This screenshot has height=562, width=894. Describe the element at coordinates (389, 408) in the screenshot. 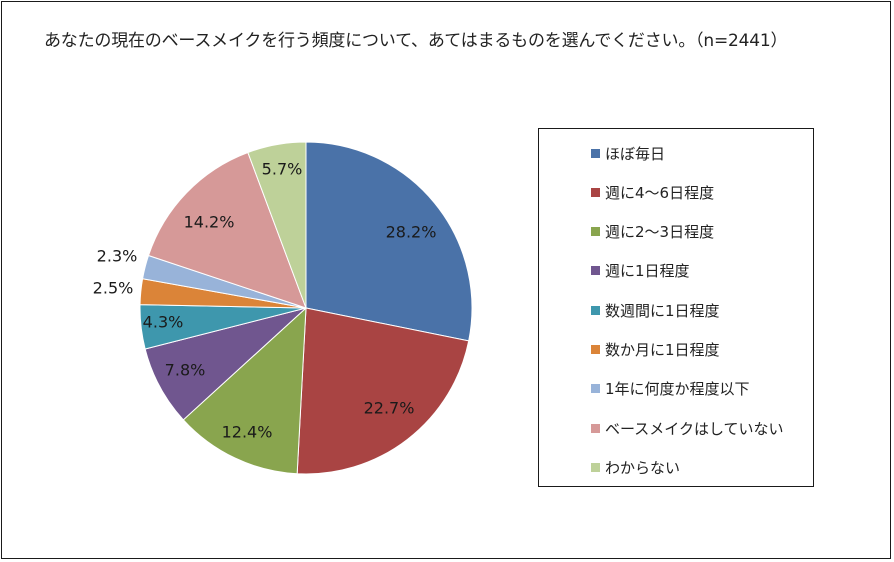

I see `slice-value-label: 22.7%` at that location.